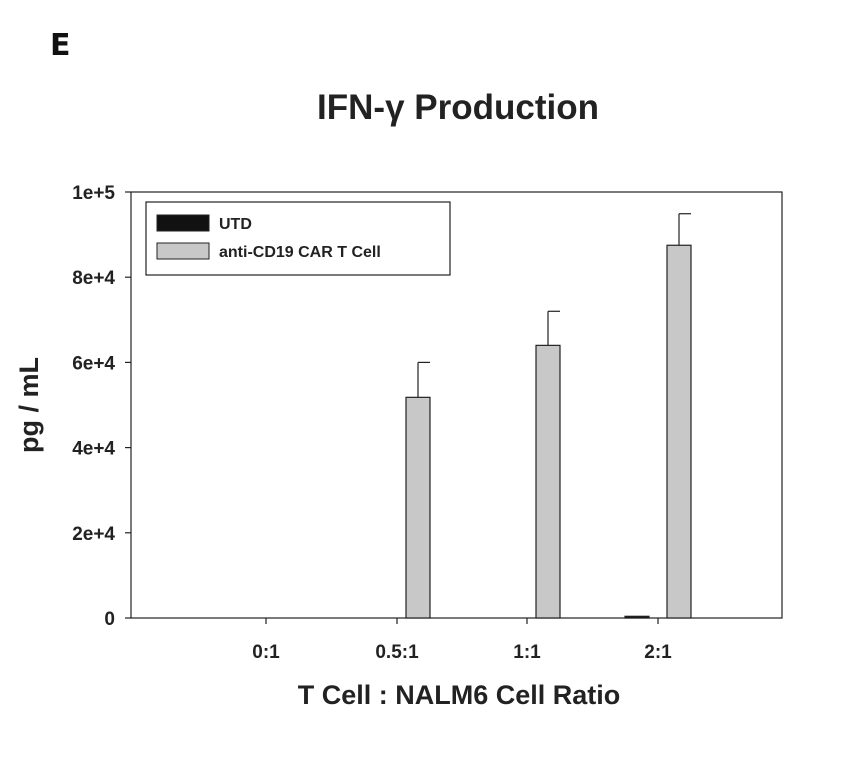 The width and height of the screenshot is (850, 757). I want to click on y-tick-label: 2e+4, so click(93, 534).